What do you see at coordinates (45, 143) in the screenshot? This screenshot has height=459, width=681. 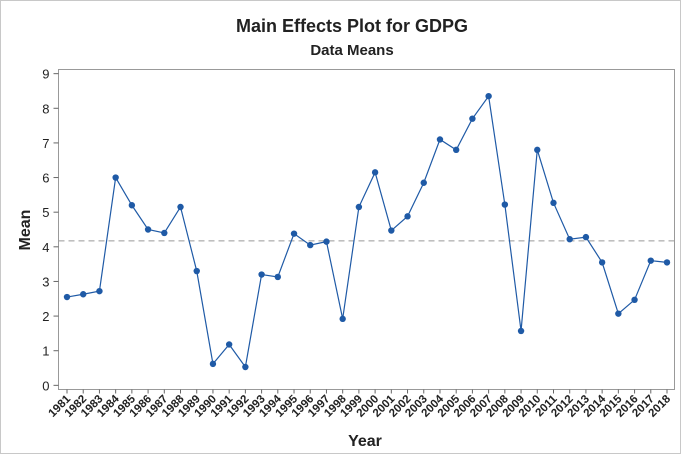 I see `y-tick-label: 7` at bounding box center [45, 143].